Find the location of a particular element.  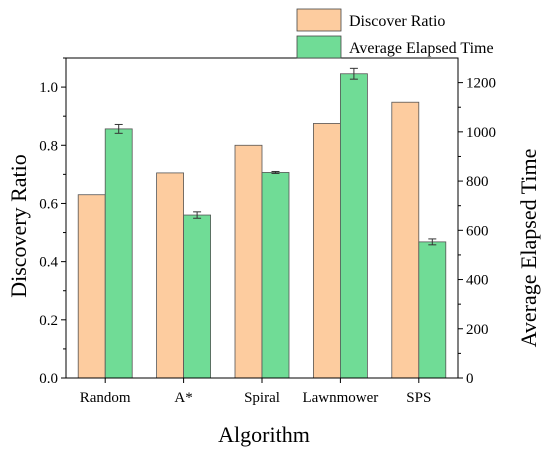

x-tick-label: A* is located at coordinates (183, 398).